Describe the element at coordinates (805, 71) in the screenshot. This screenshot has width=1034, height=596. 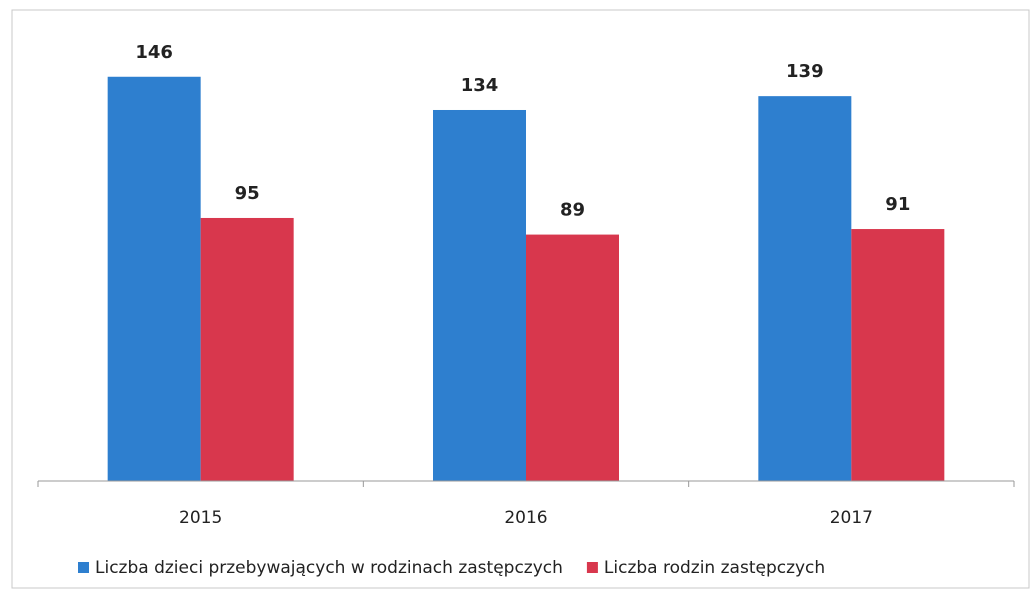
I see `value-label: 139` at that location.